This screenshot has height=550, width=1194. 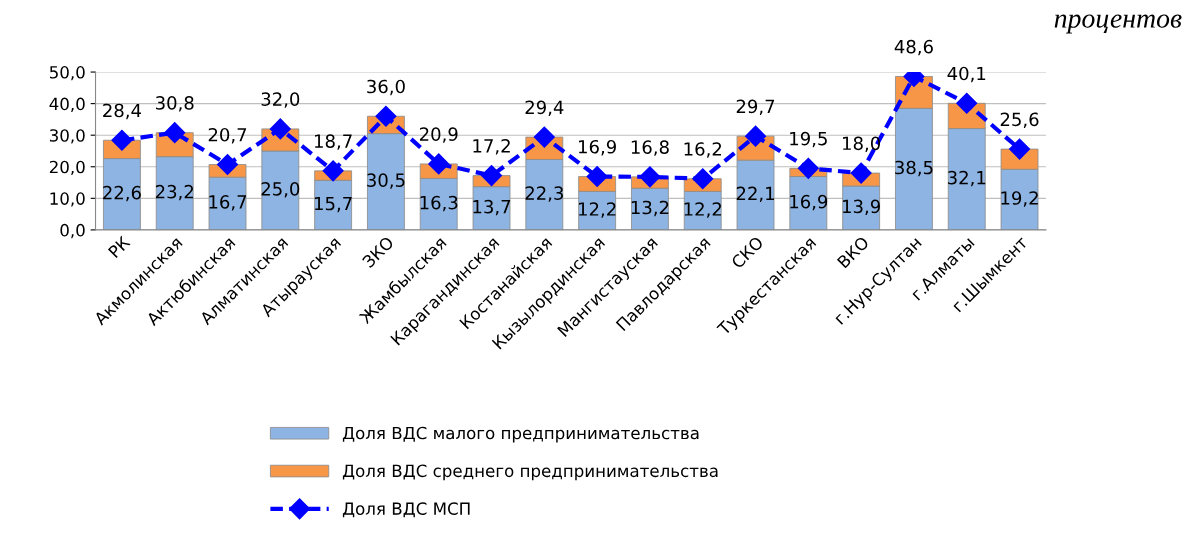 What do you see at coordinates (438, 135) in the screenshot?
I see `data-label: 20,9` at bounding box center [438, 135].